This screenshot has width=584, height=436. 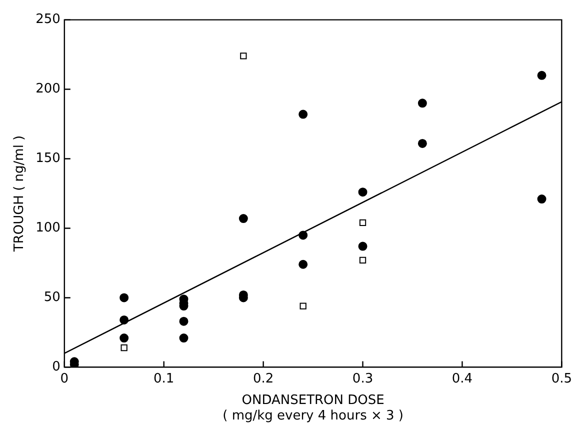 I want to click on y-tick-label: 50, so click(x=52, y=298).